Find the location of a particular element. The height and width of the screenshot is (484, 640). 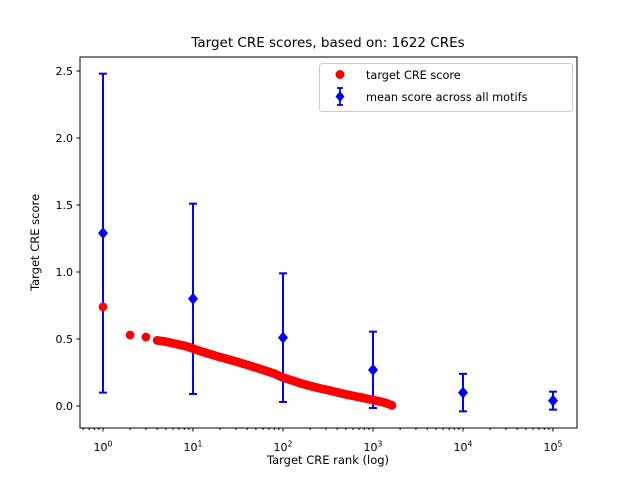

target-score-series is located at coordinates (247, 356).